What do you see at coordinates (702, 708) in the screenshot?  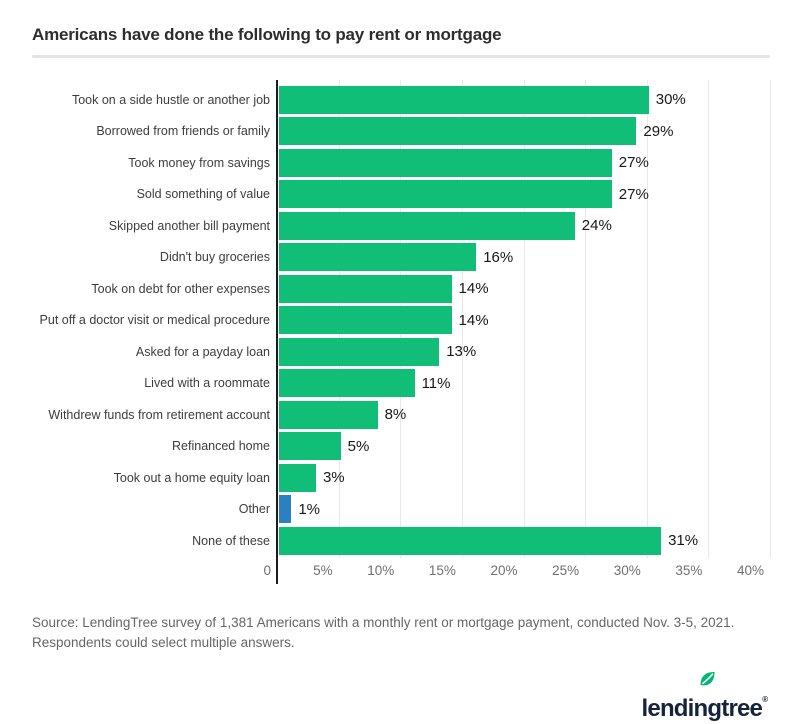 I see `logo-text: lendingtree` at bounding box center [702, 708].